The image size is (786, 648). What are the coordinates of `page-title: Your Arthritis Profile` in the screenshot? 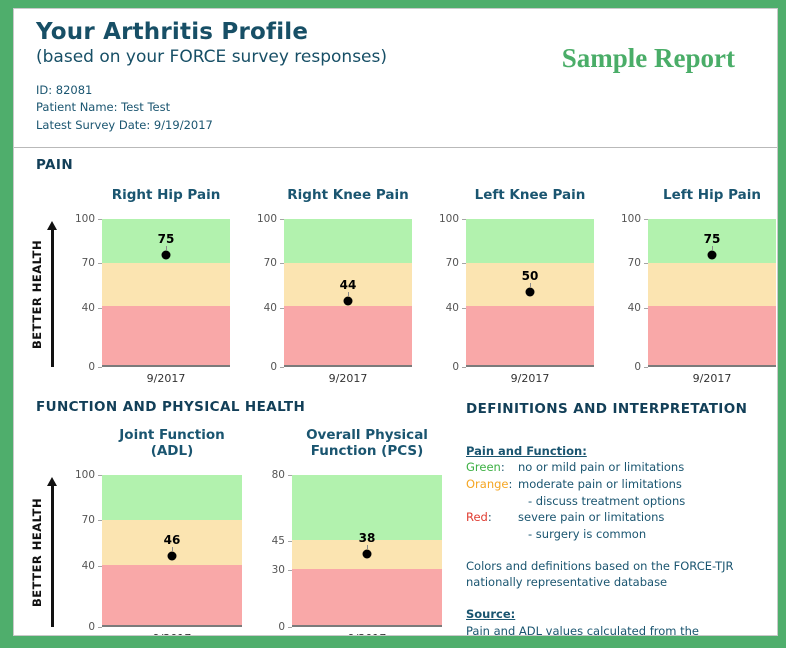 It's located at (172, 32).